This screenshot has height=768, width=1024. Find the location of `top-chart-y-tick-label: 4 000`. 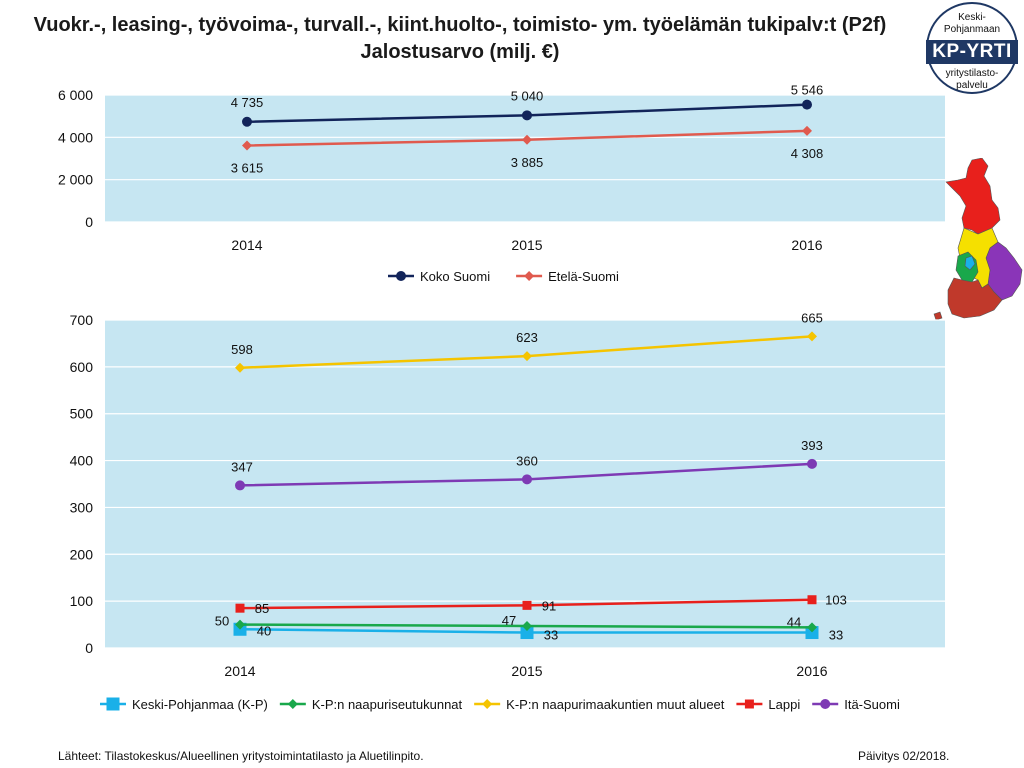

top-chart-y-tick-label: 4 000 is located at coordinates (75, 137).